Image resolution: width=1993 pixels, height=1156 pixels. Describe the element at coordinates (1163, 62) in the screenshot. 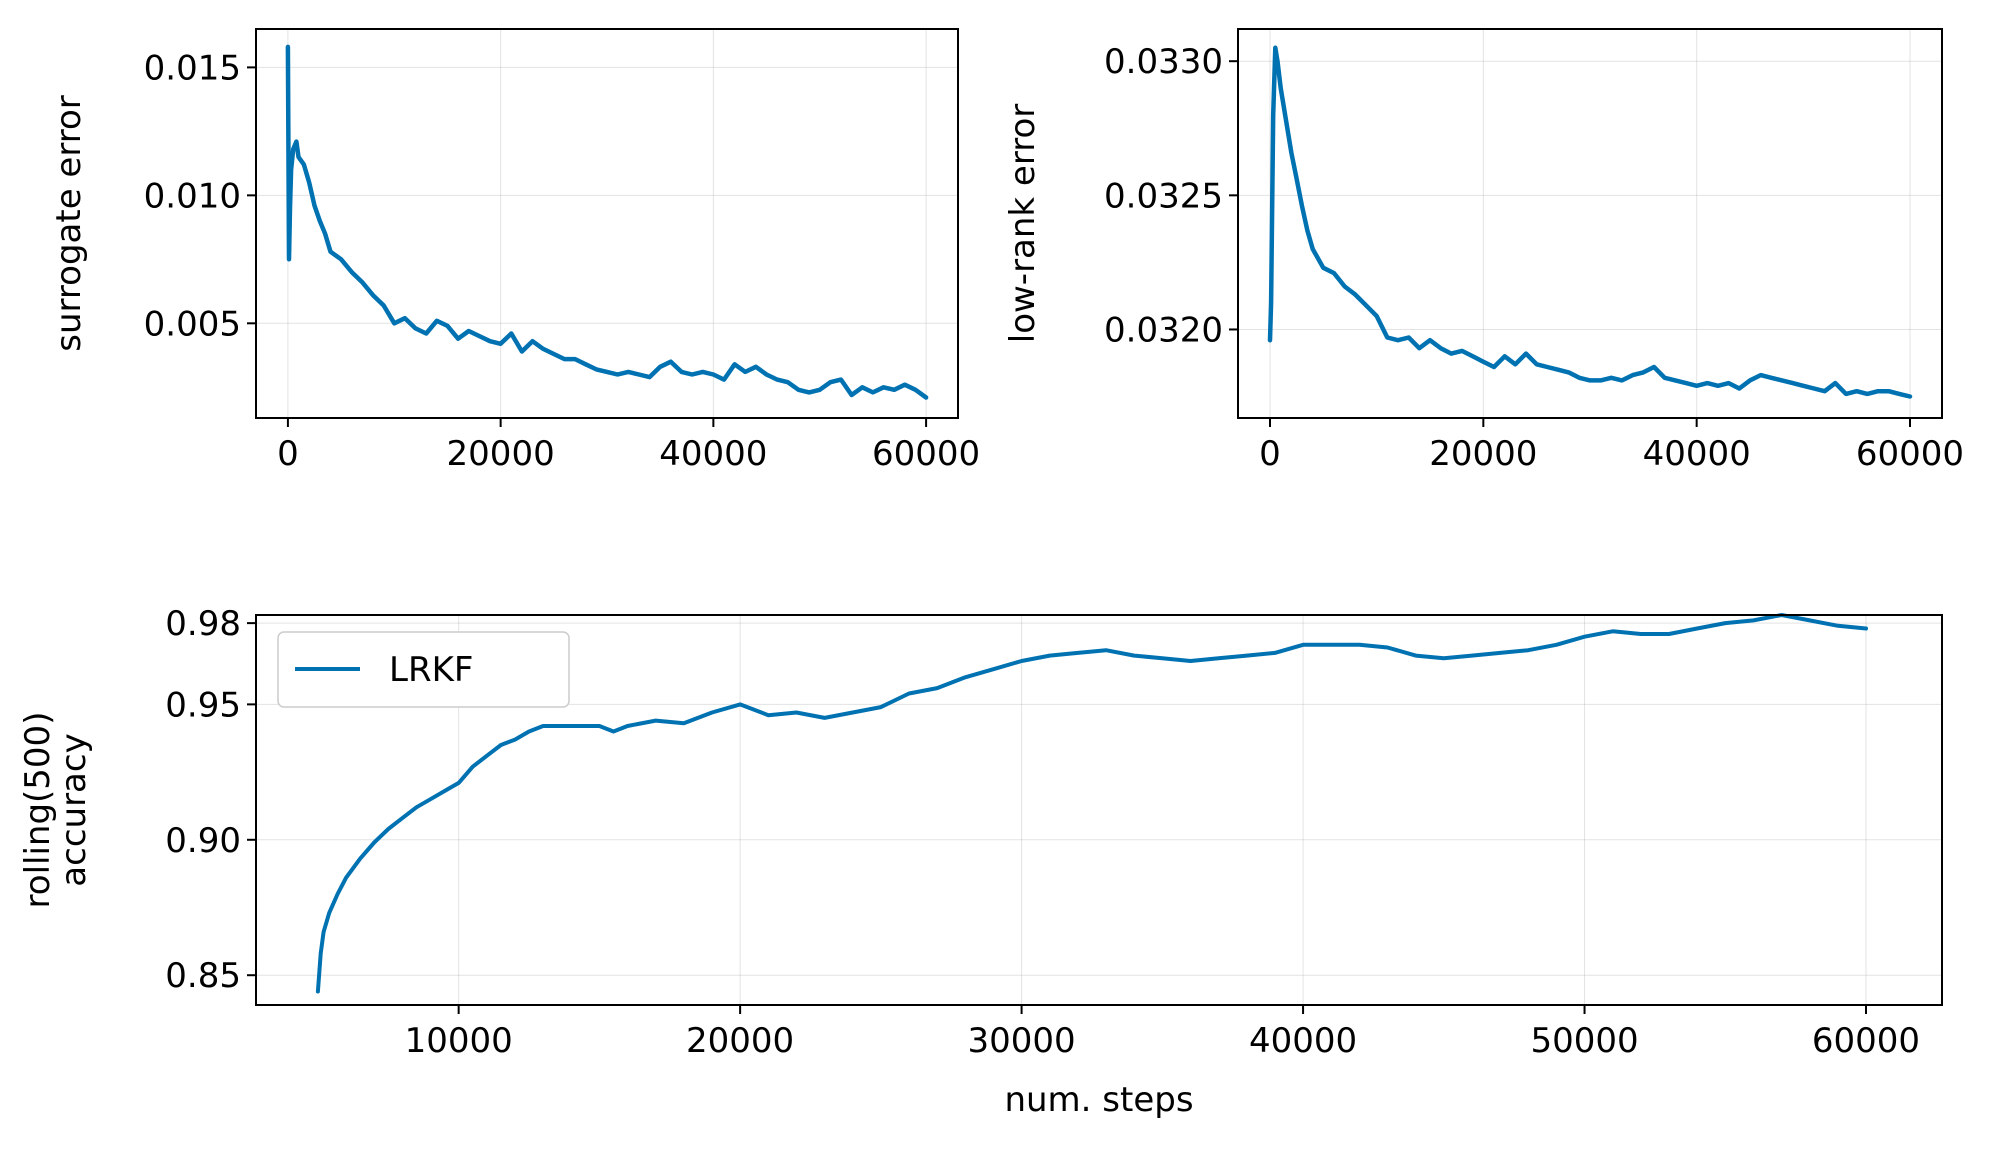

I see `y-tick-label: 0.0330` at that location.